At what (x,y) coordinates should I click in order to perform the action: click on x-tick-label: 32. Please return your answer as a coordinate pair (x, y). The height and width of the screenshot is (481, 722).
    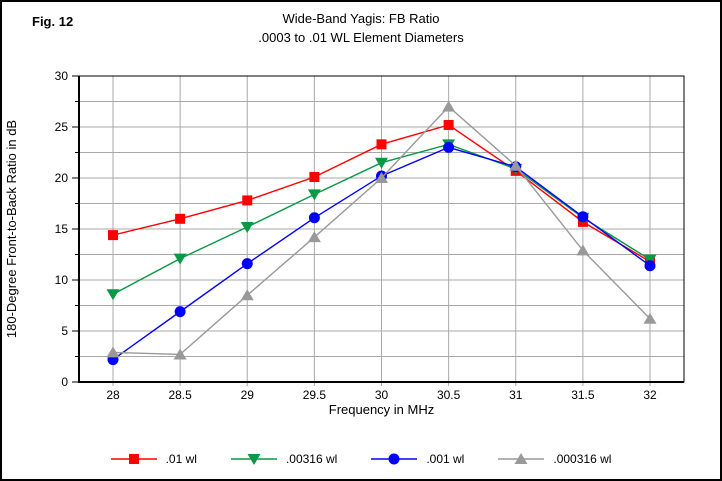
    Looking at the image, I should click on (650, 395).